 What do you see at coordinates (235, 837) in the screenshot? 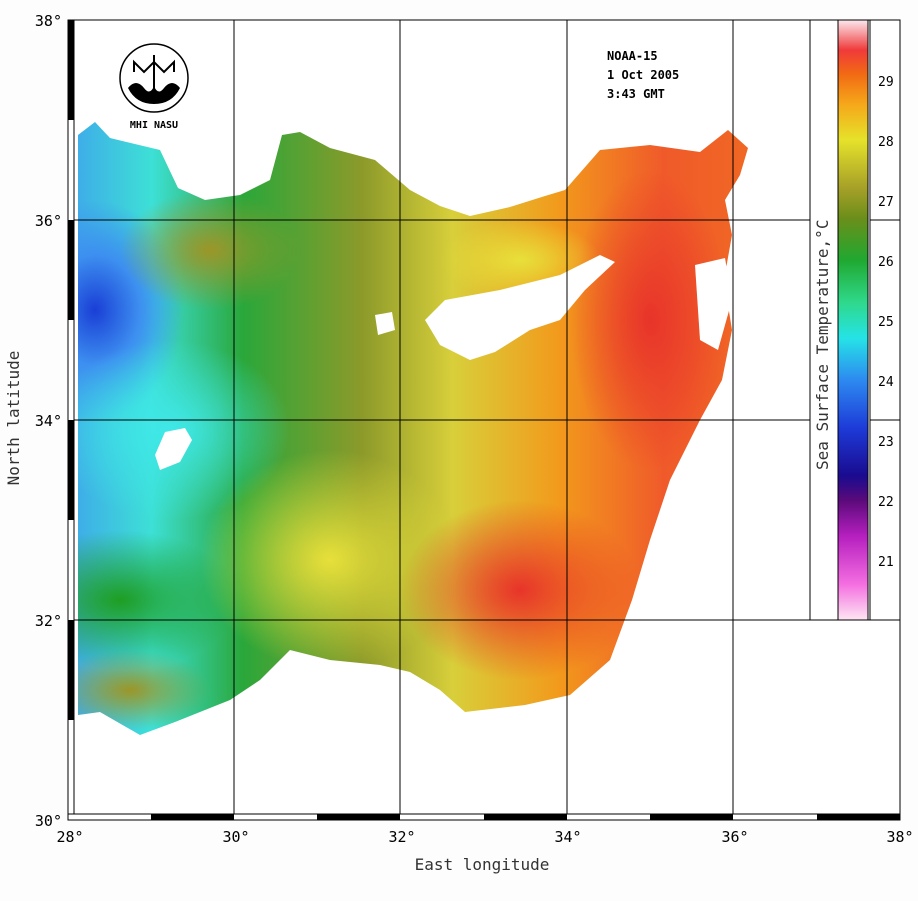
I see `lon-tick-label: 30°` at bounding box center [235, 837].